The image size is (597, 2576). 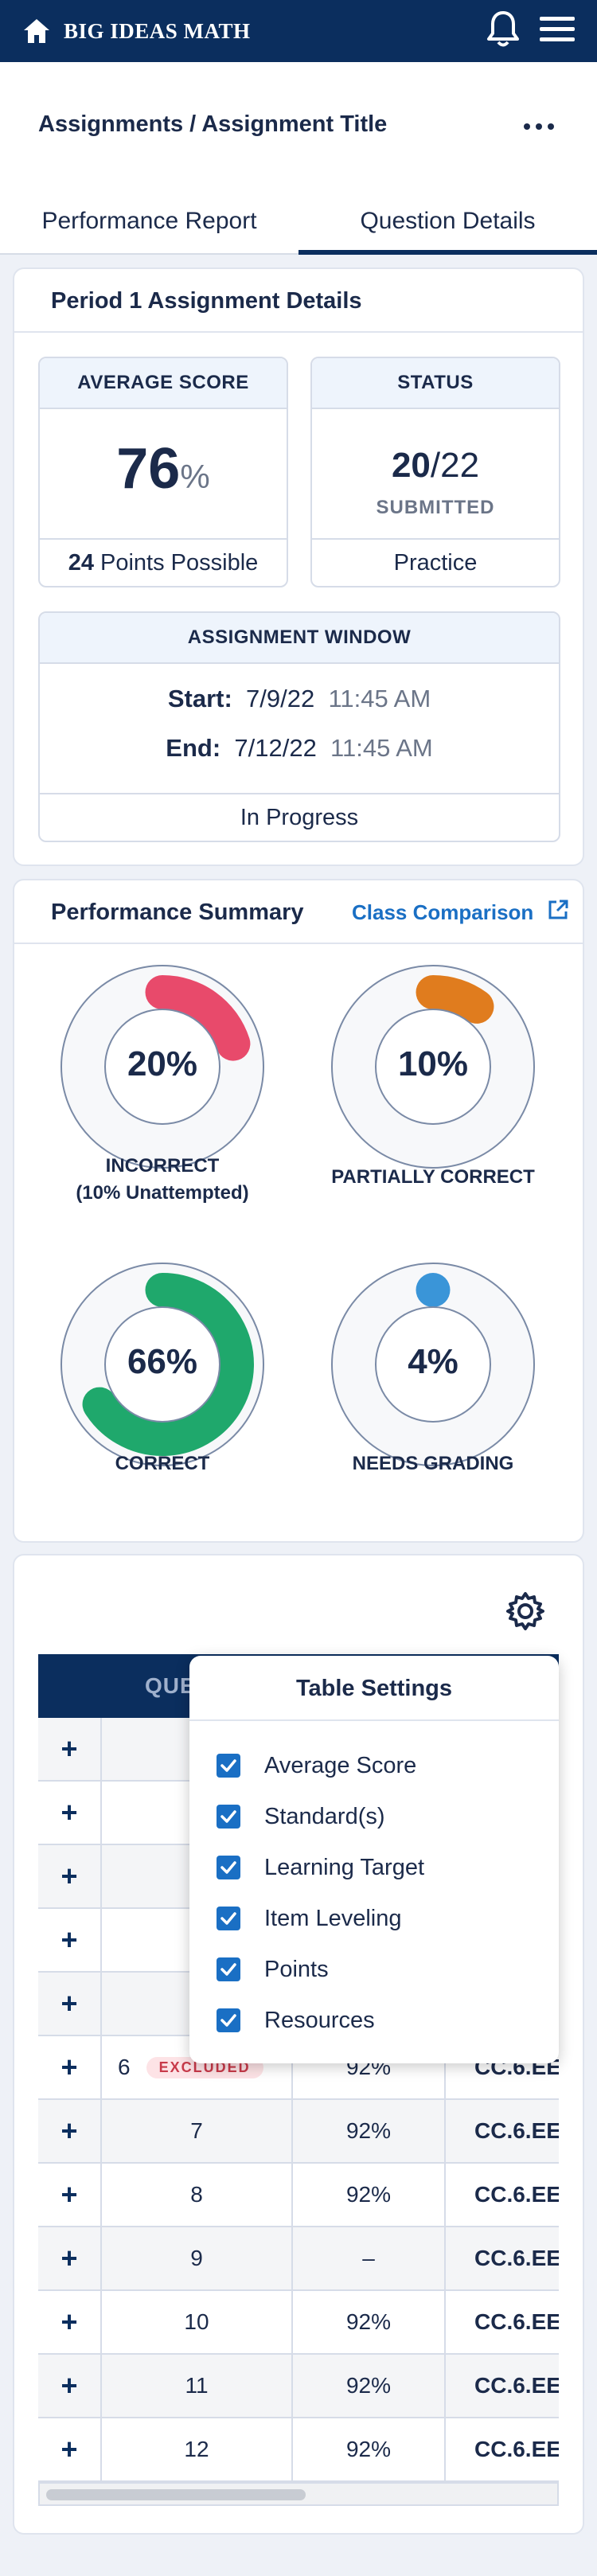 I want to click on donut-chart: 20%, so click(x=163, y=1068).